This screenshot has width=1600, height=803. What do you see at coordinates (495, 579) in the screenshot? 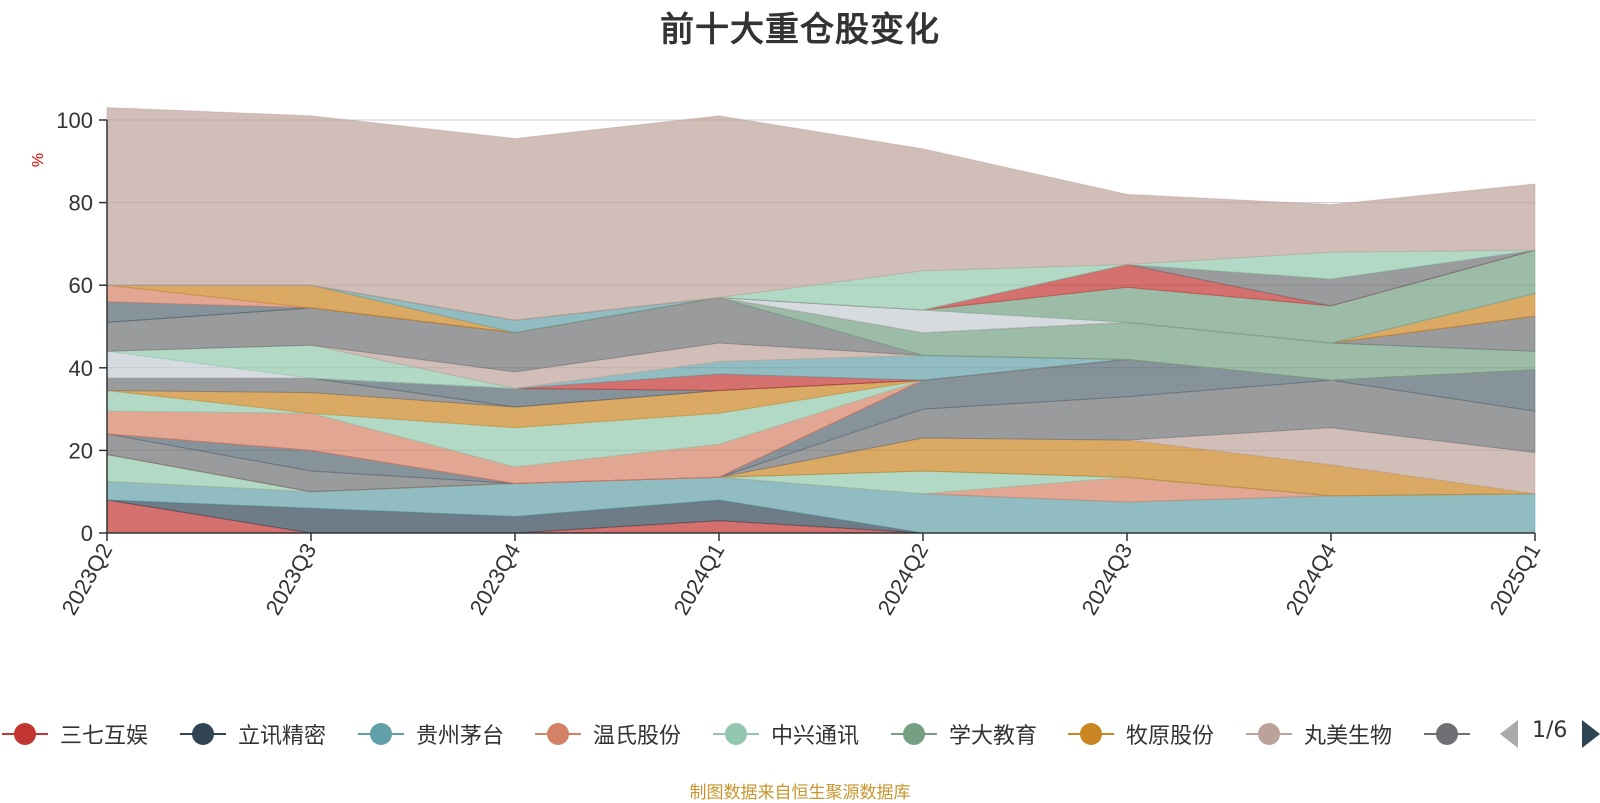
I see `x-tick-label: 2023Q4` at bounding box center [495, 579].